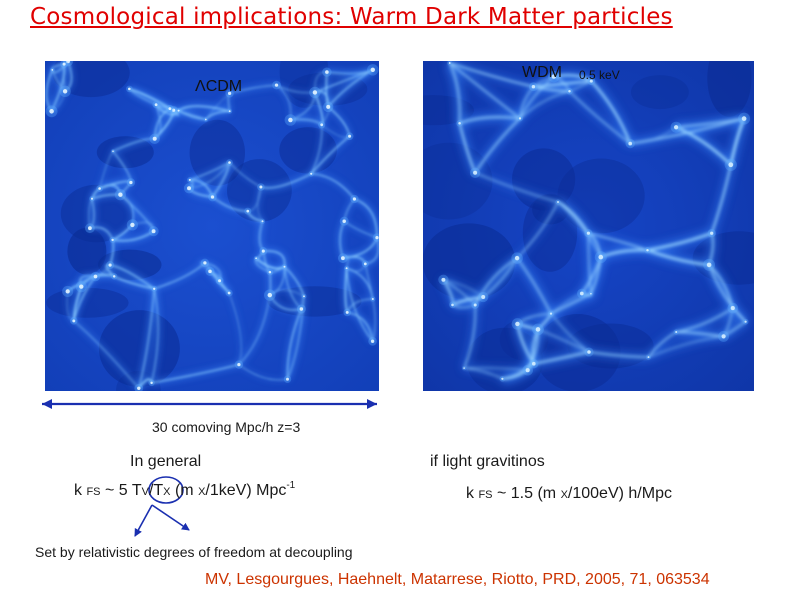 This screenshot has height=595, width=794. I want to click on formula-approx: ~ 1.5 (m, so click(526, 493).